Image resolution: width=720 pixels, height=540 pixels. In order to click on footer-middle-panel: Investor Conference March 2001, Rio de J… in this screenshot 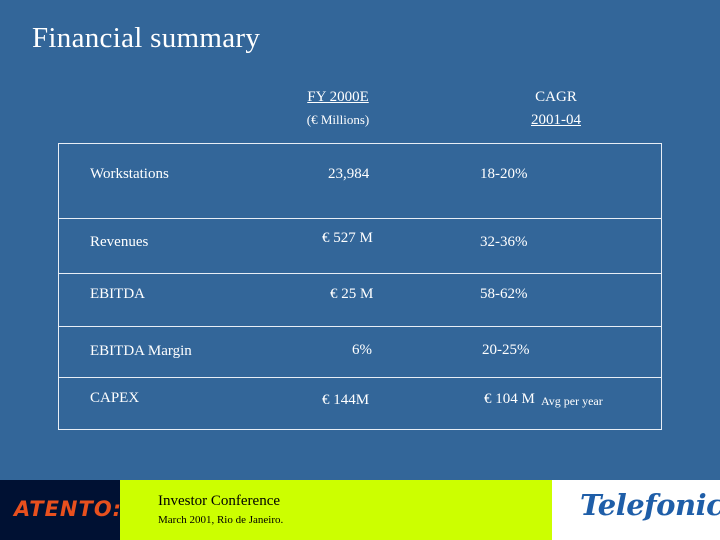, I will do `click(336, 510)`.